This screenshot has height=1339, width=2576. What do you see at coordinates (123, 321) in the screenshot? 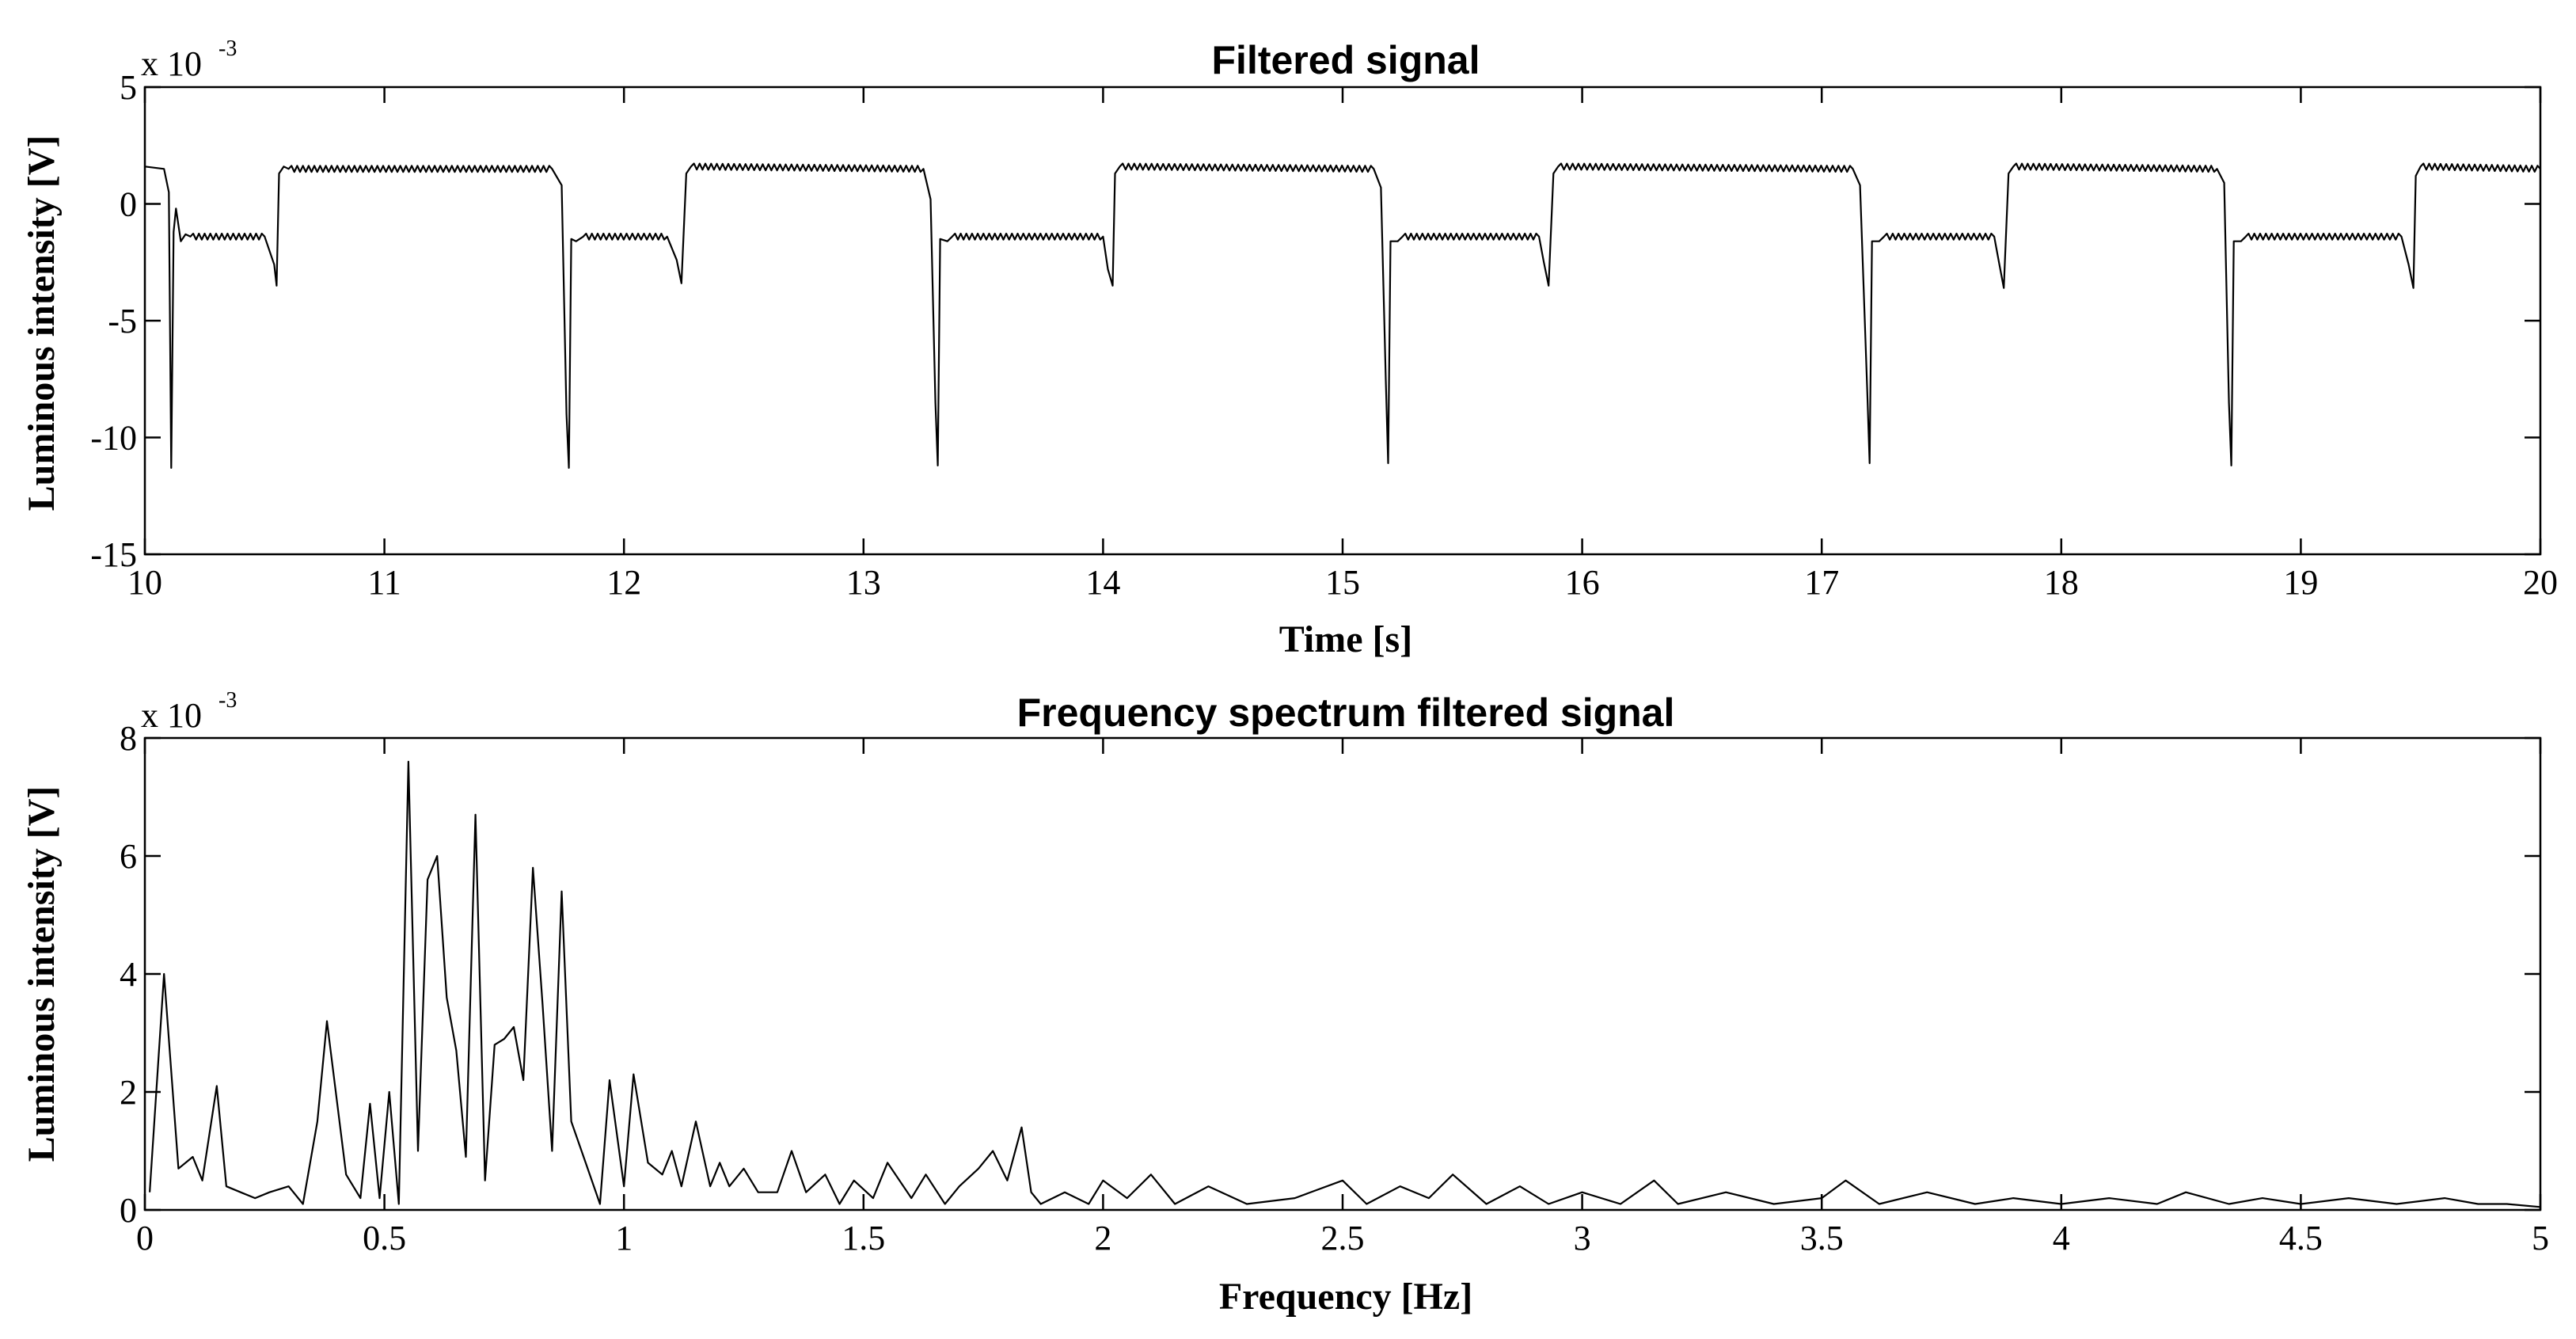
I see `y-tick-label: -5` at bounding box center [123, 321].